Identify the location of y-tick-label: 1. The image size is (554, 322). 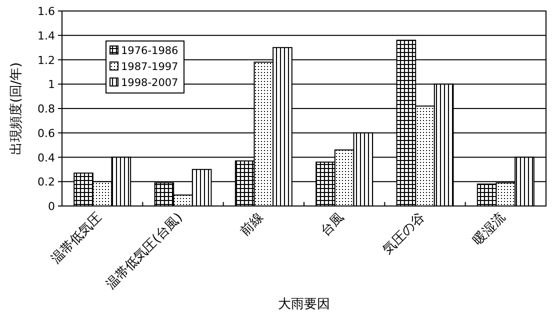
(51, 85).